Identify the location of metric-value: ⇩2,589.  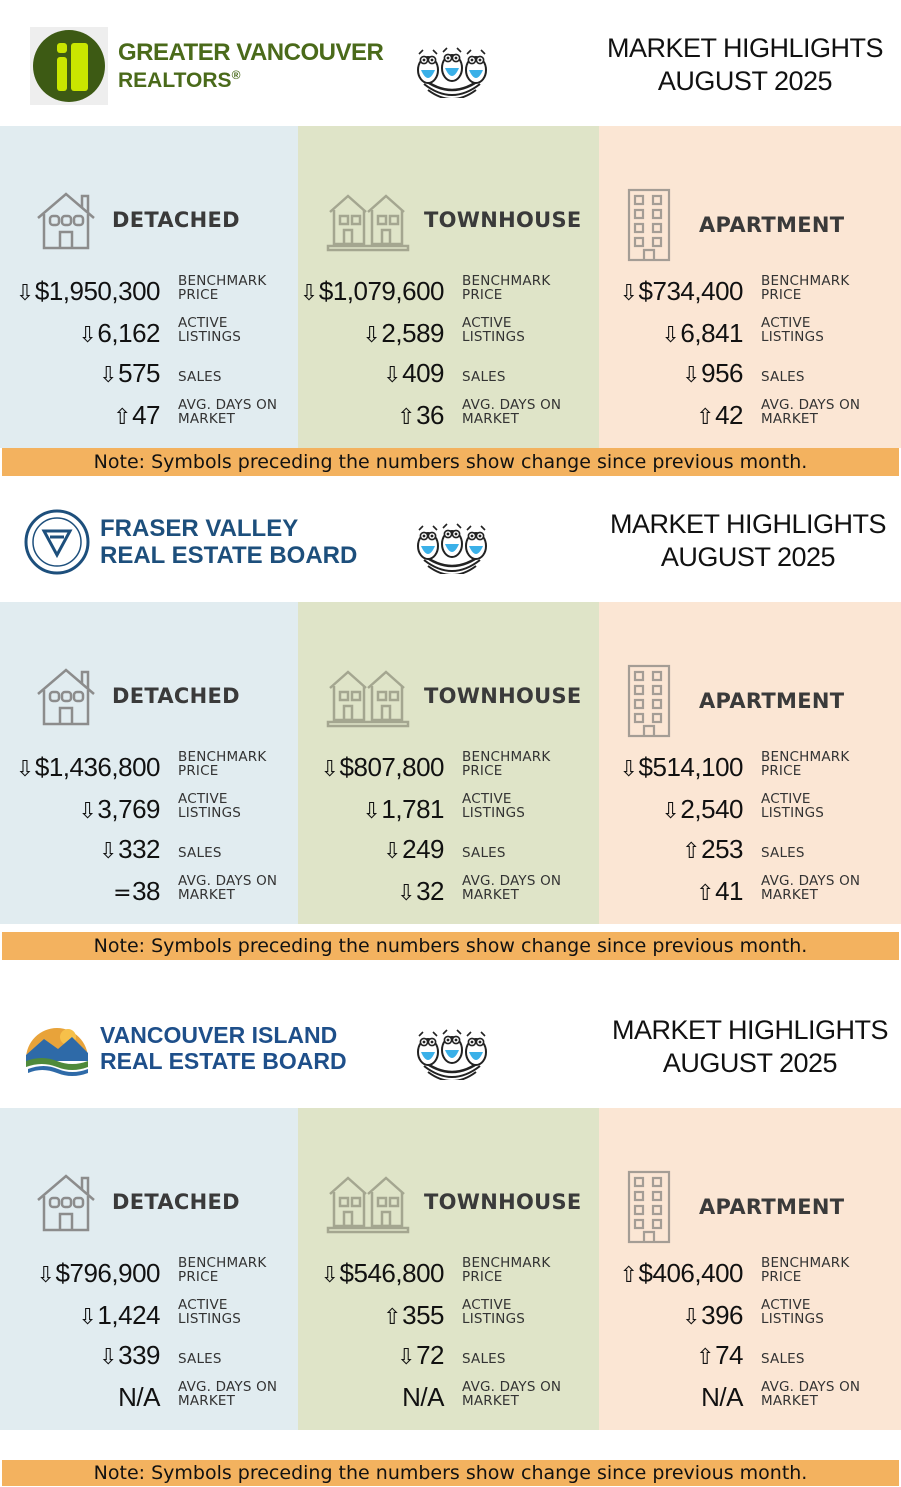
(403, 334).